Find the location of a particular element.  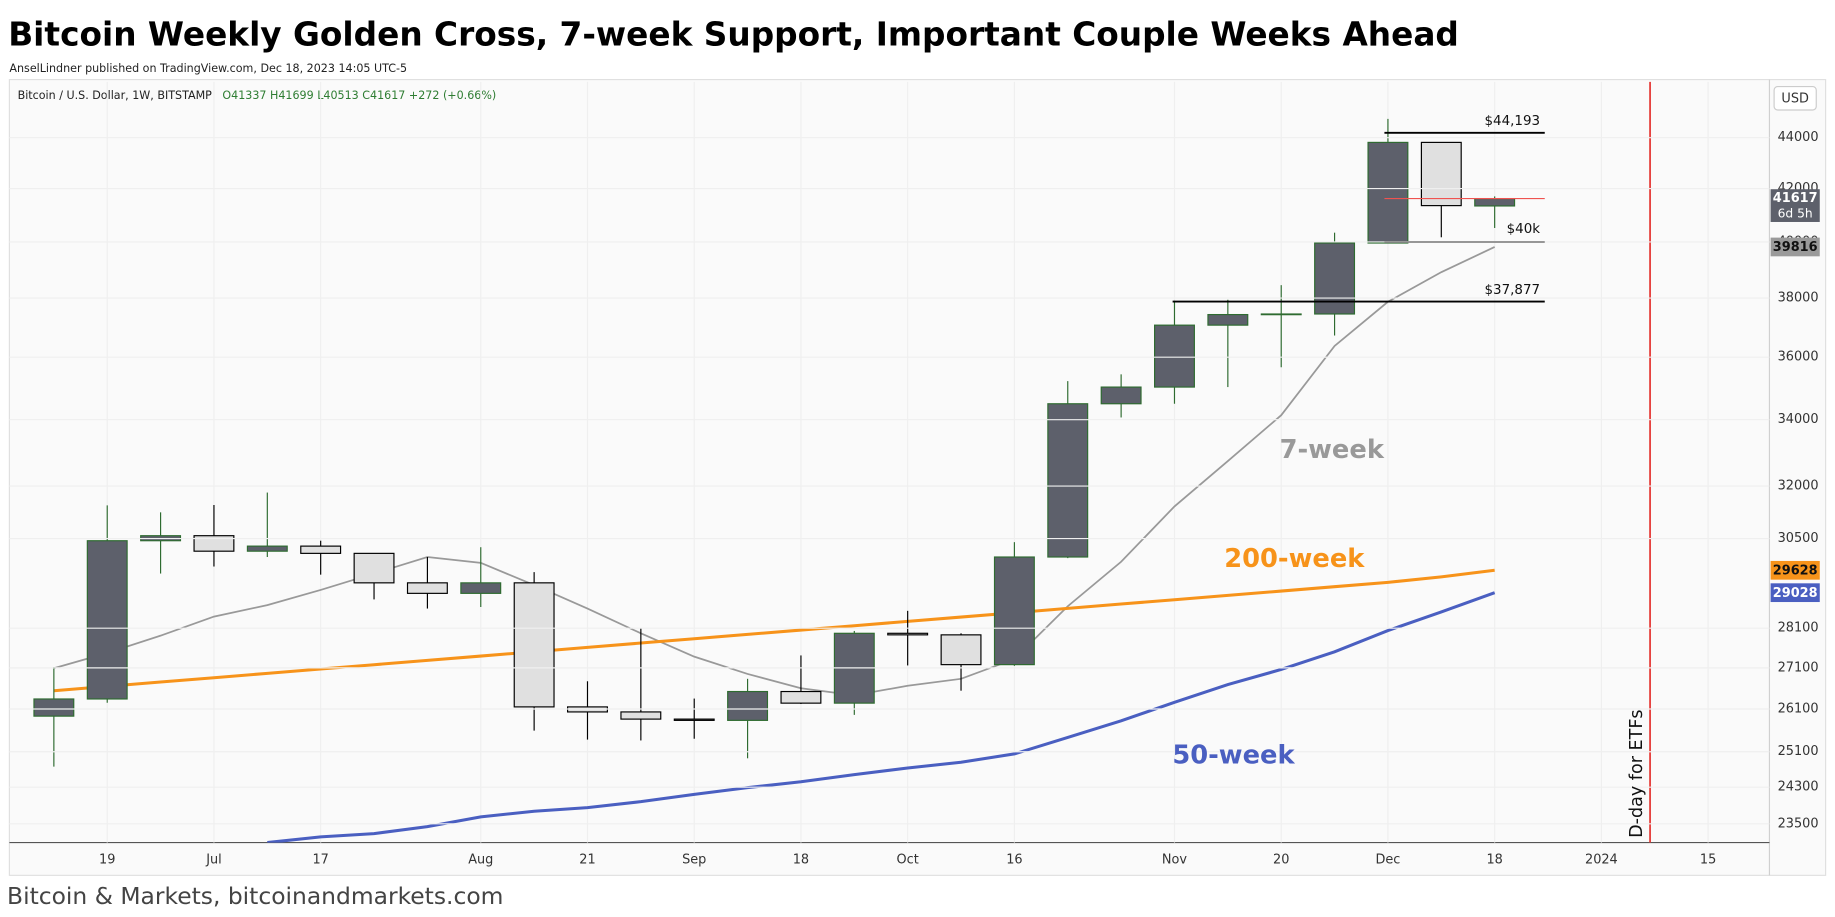

x-tick-label: Dec is located at coordinates (1387, 860).